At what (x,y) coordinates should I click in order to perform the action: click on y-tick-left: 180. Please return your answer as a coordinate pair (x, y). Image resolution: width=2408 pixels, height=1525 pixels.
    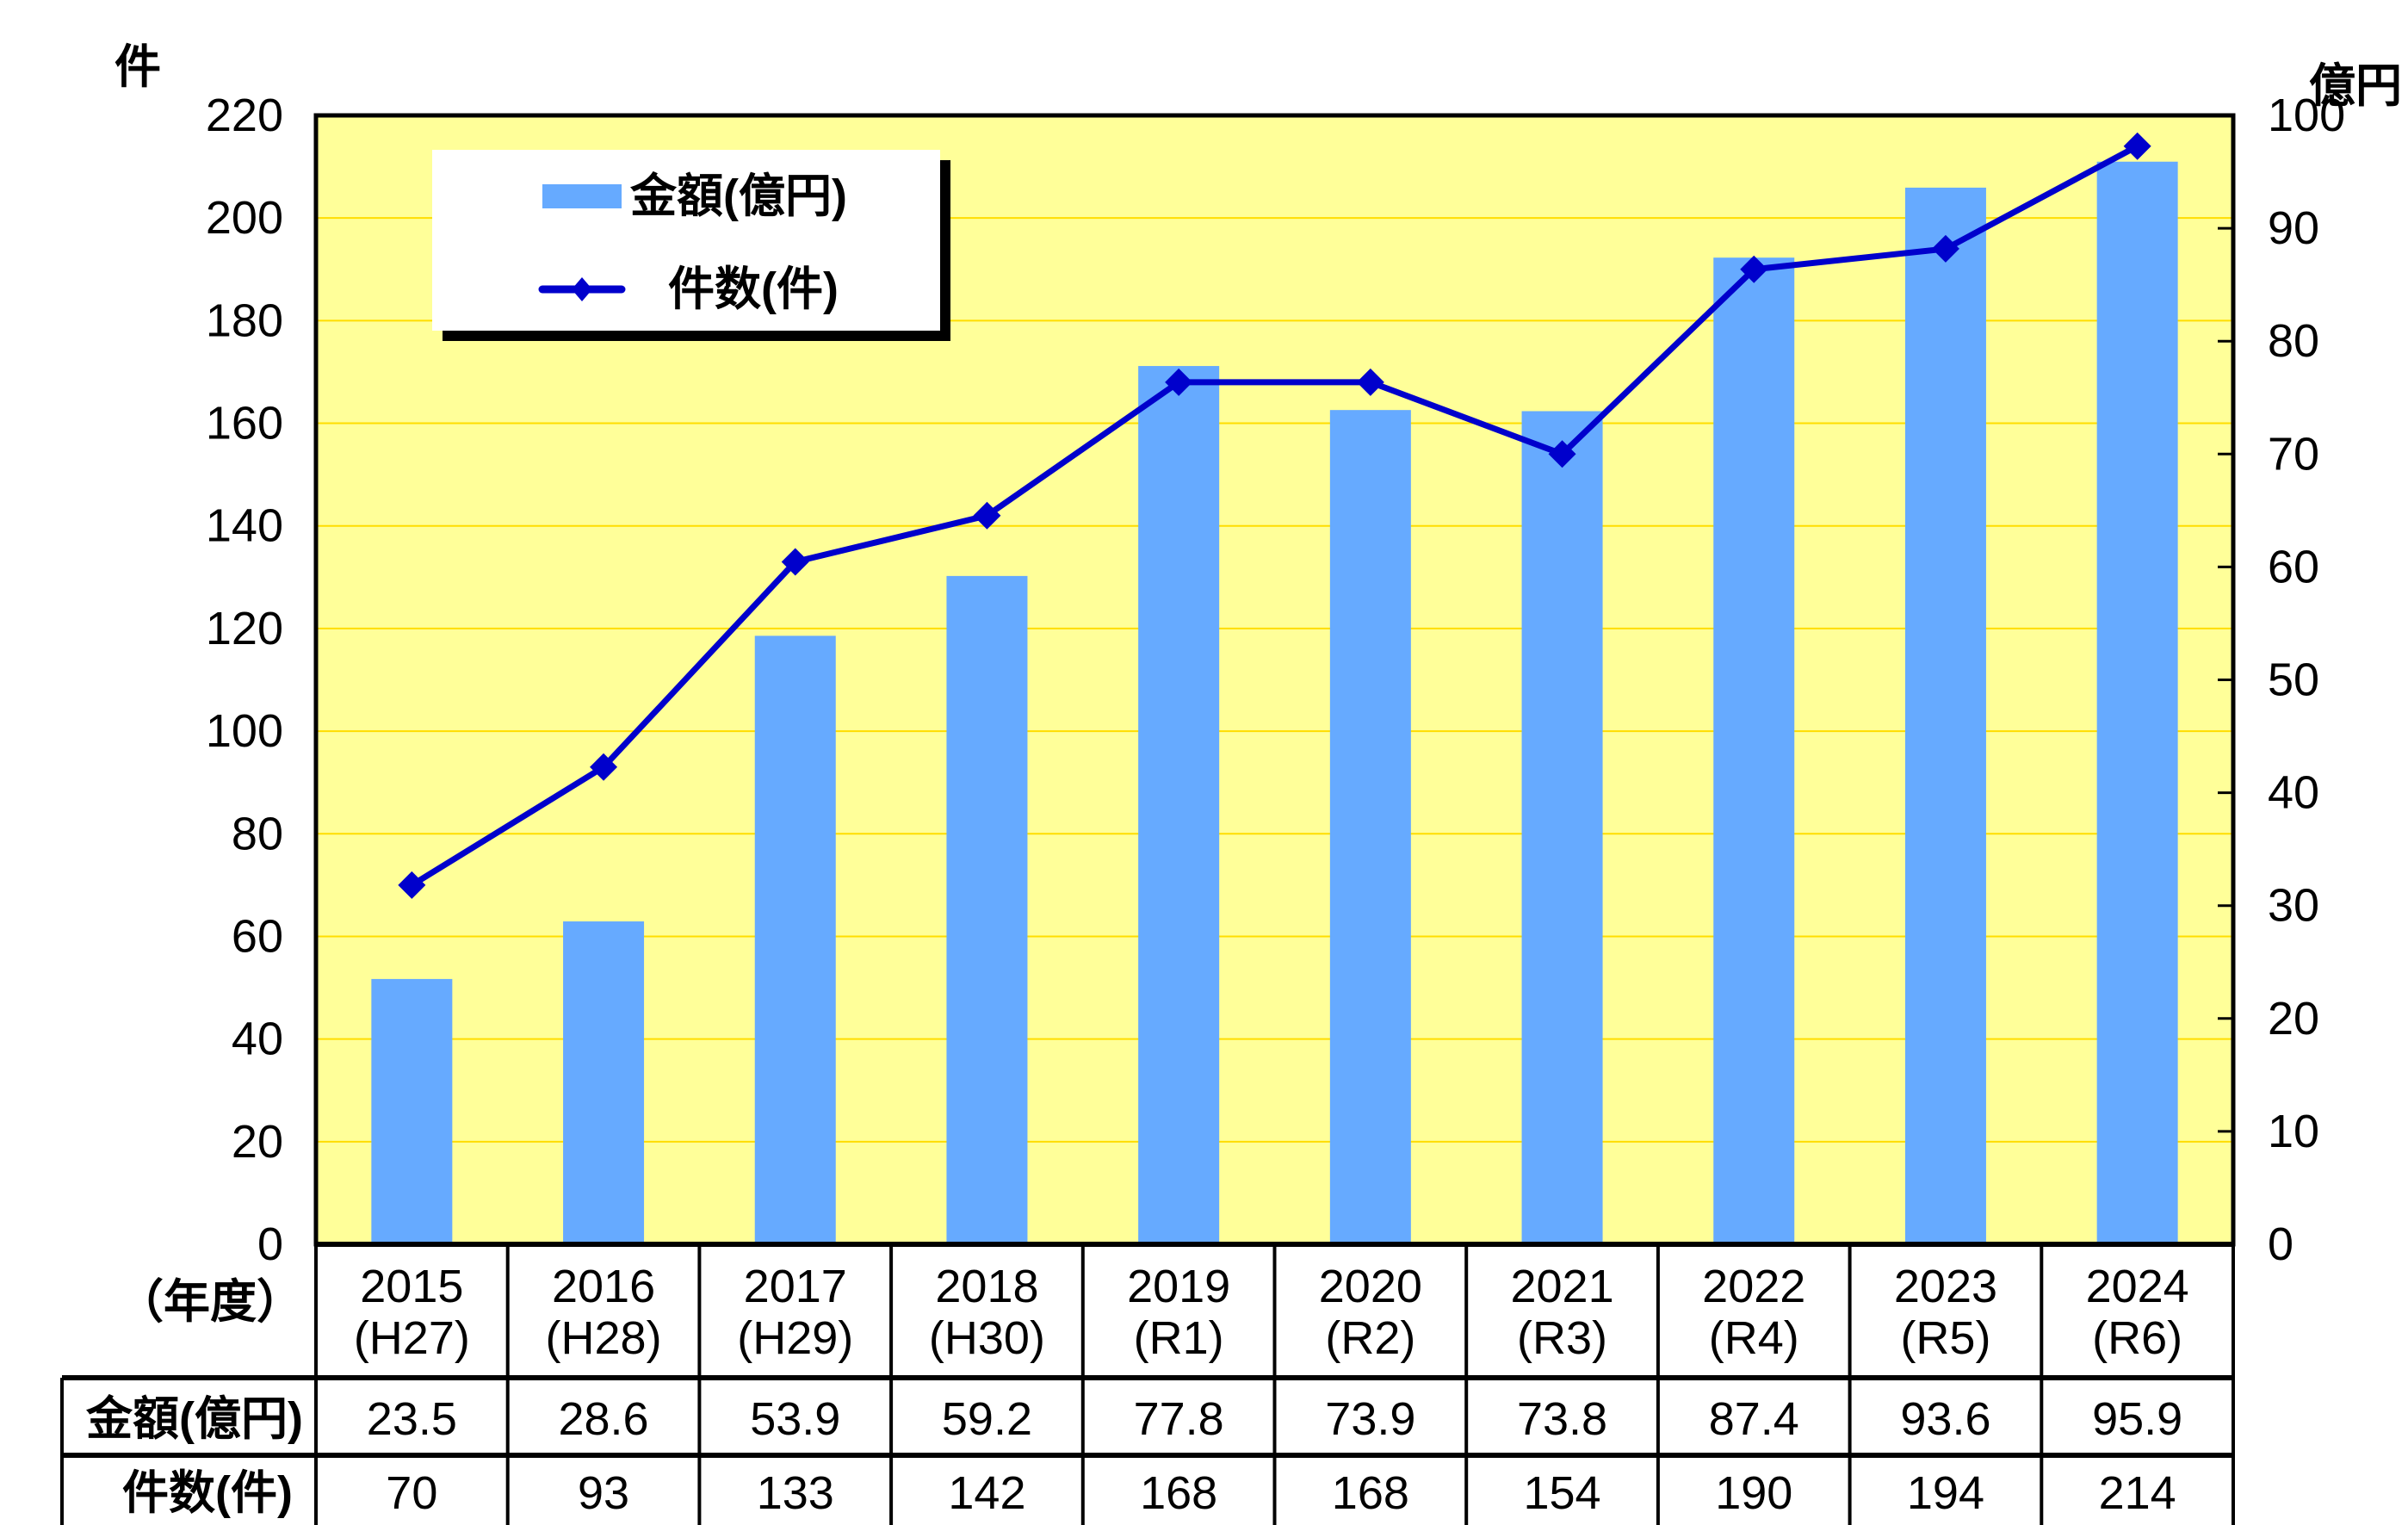
    Looking at the image, I should click on (244, 320).